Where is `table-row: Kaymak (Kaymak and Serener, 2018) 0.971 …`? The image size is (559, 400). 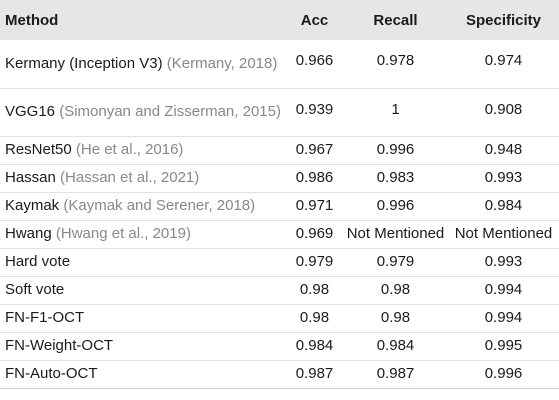 table-row: Kaymak (Kaymak and Serener, 2018) 0.971 … is located at coordinates (279, 205).